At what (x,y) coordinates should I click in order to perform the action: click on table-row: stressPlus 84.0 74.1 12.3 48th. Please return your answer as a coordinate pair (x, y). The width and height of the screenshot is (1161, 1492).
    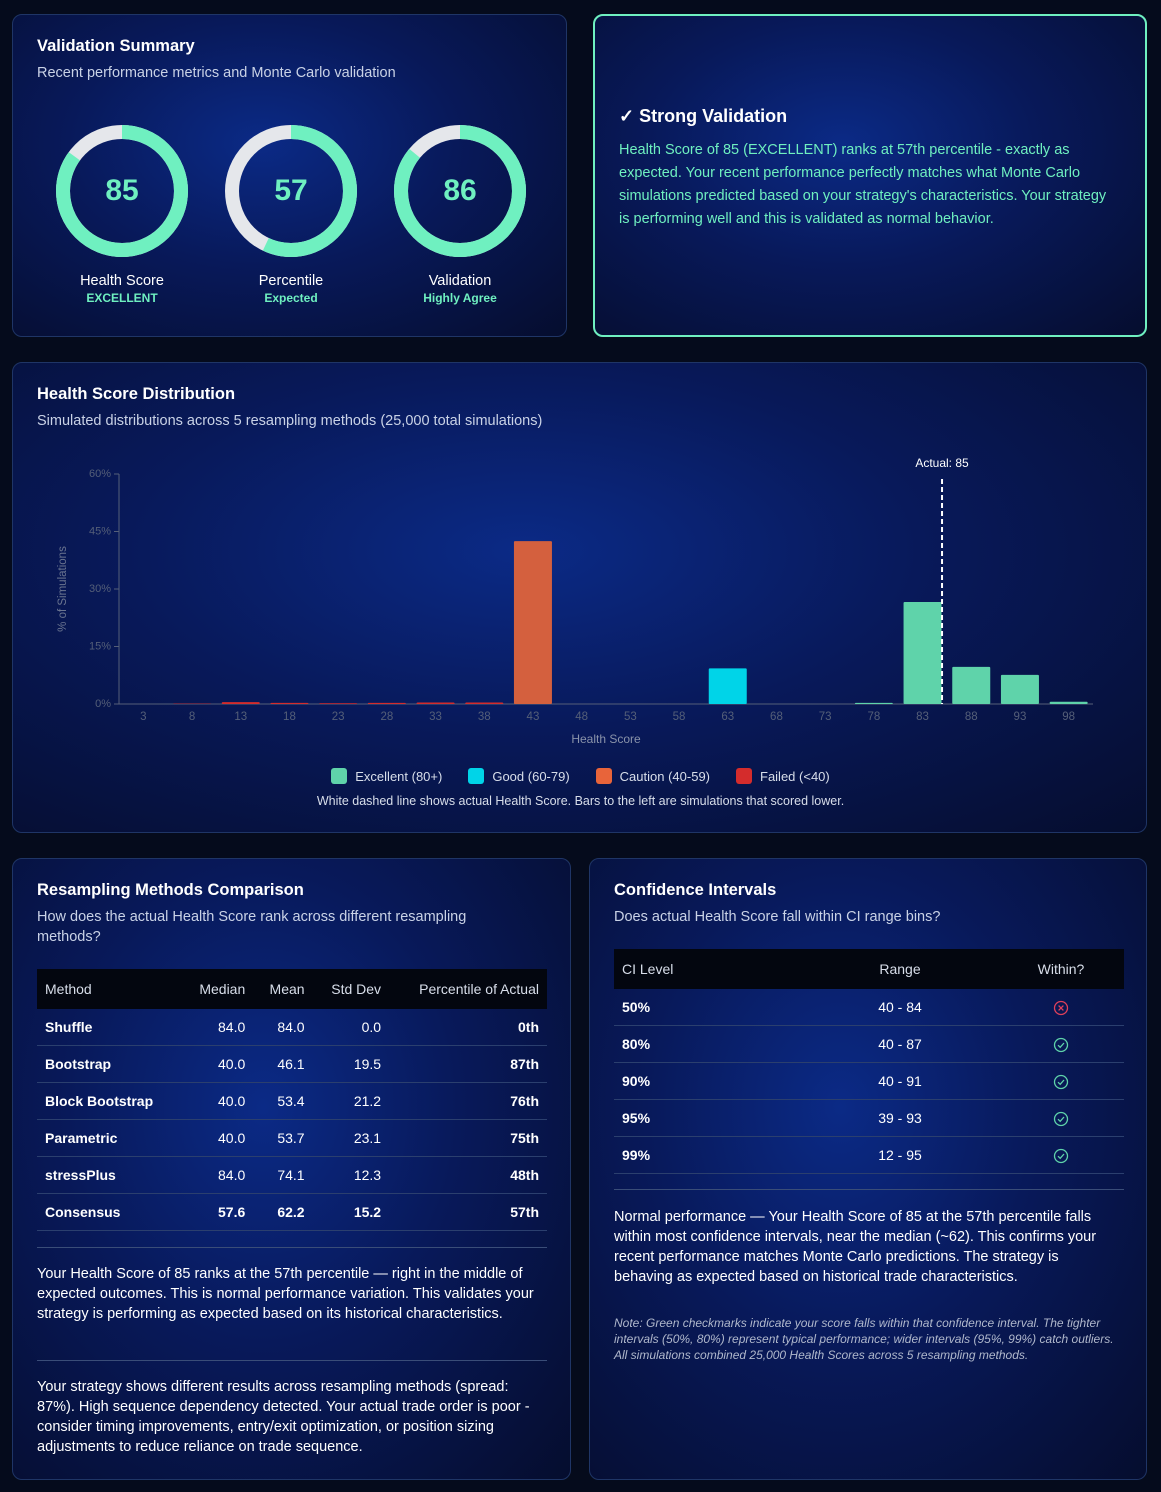
    Looking at the image, I should click on (292, 1175).